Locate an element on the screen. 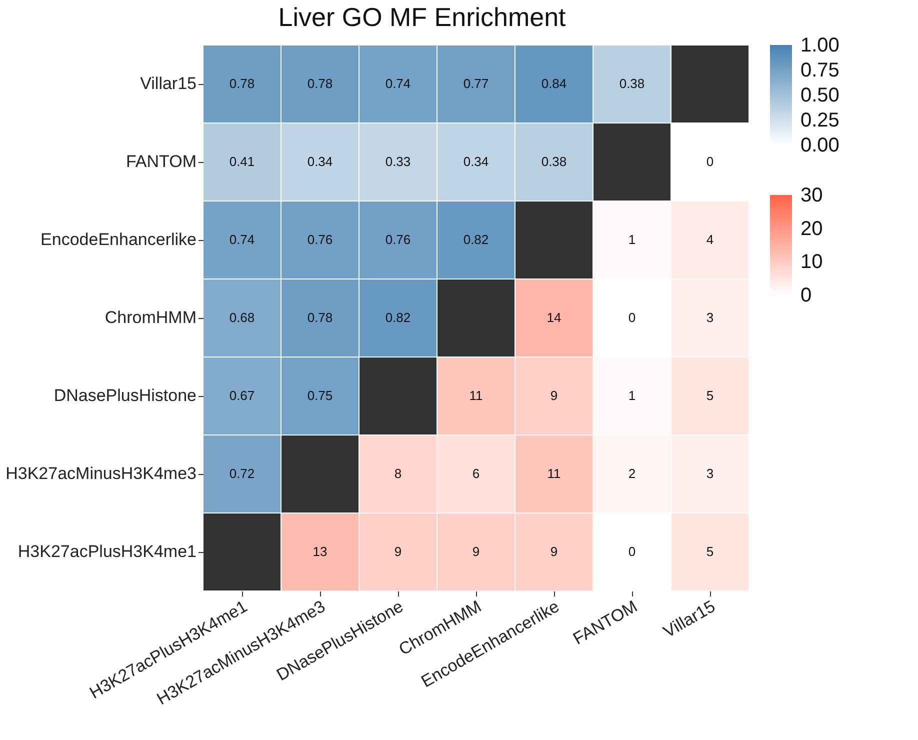 Image resolution: width=918 pixels, height=740 pixels. data-label: 0.68 is located at coordinates (242, 317).